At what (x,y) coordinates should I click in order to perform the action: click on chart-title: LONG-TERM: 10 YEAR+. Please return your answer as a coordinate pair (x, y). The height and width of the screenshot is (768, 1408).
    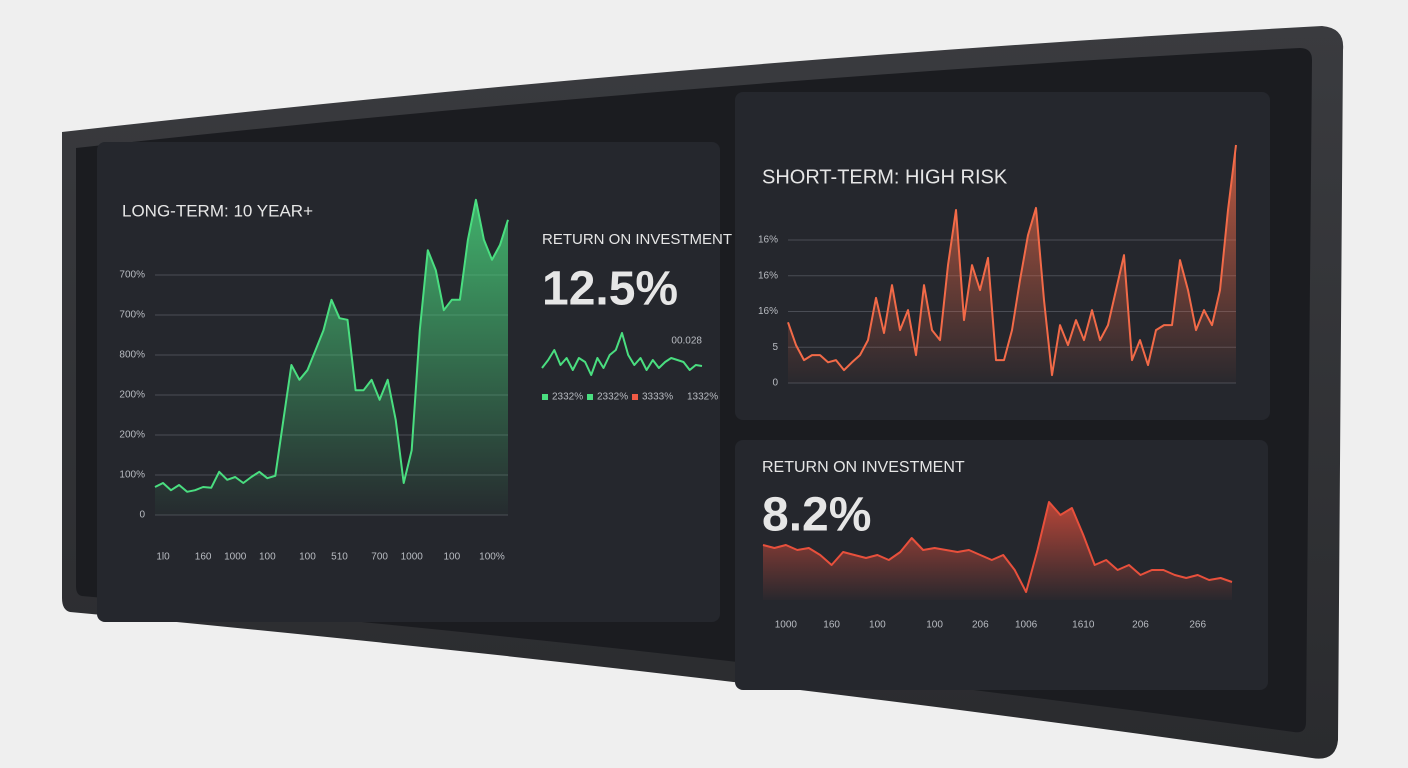
    Looking at the image, I should click on (217, 210).